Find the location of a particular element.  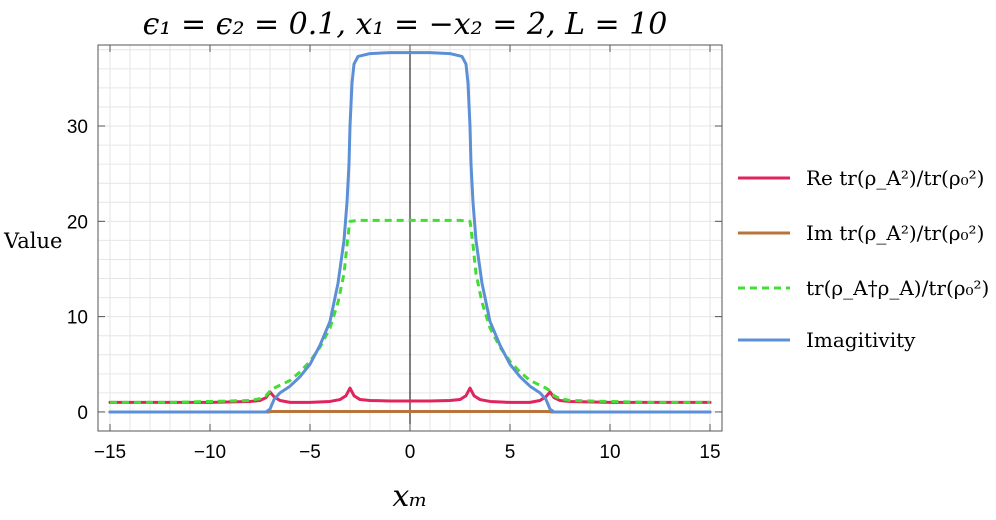

series-re-line is located at coordinates (410, 395).